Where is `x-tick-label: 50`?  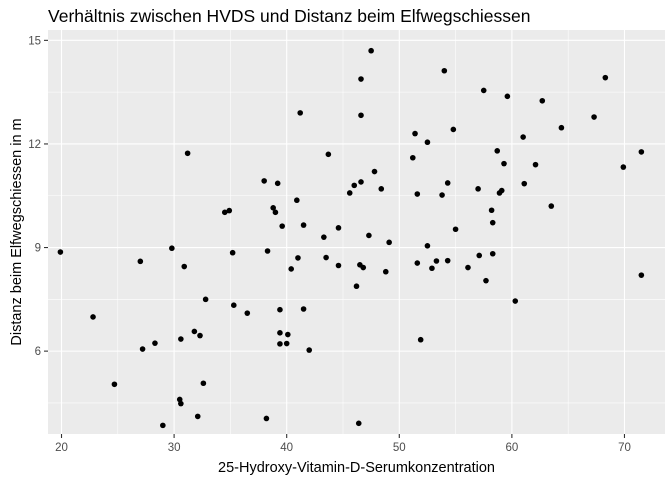
x-tick-label: 50 is located at coordinates (399, 448).